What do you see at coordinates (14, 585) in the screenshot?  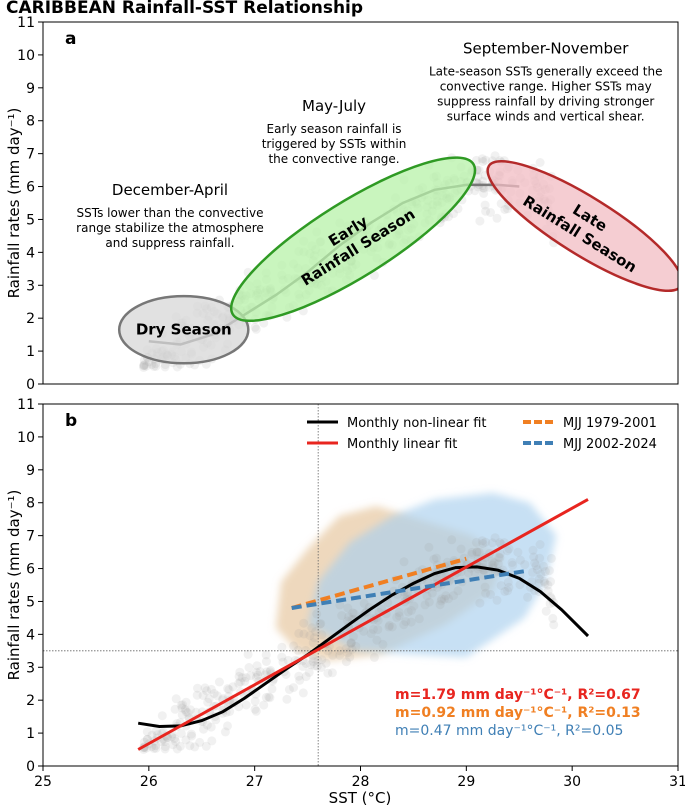 I see `panel-b-ylabel: Rainfall rates (mm day⁻¹)` at bounding box center [14, 585].